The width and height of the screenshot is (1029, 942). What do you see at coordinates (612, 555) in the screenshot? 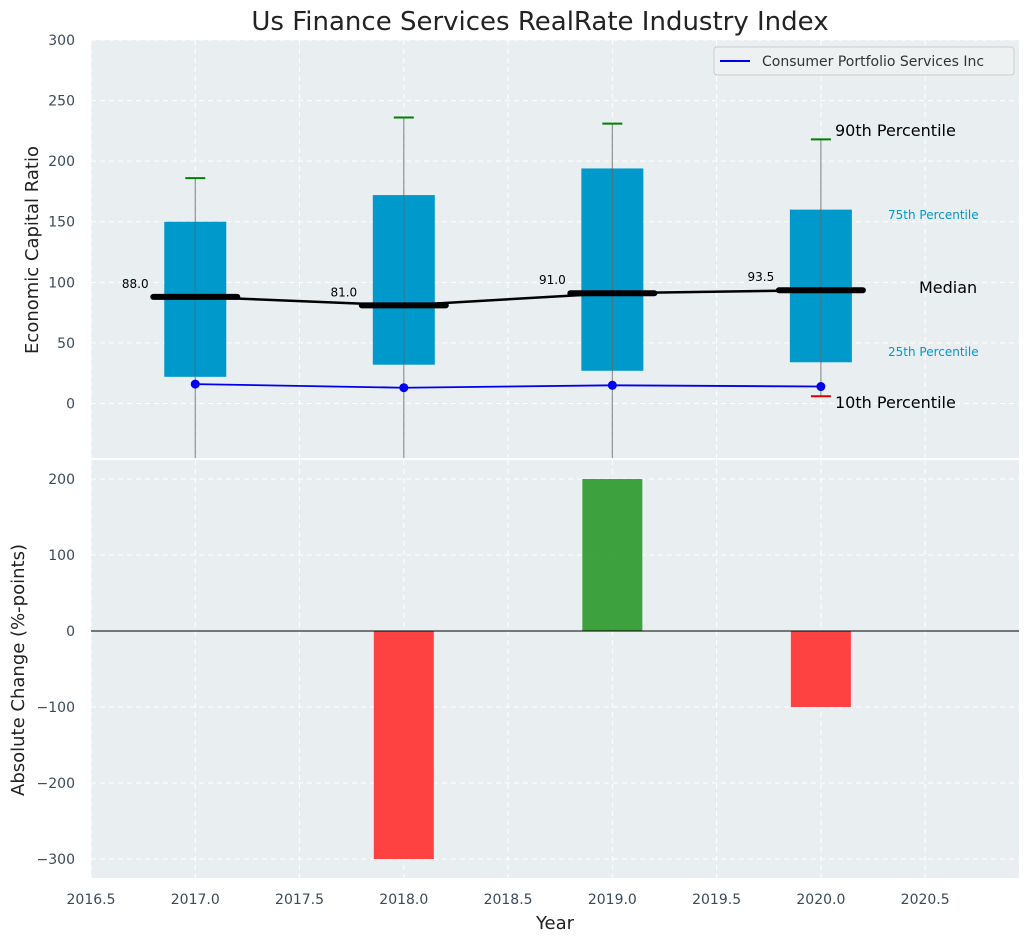
I see `positive-change-bar` at bounding box center [612, 555].